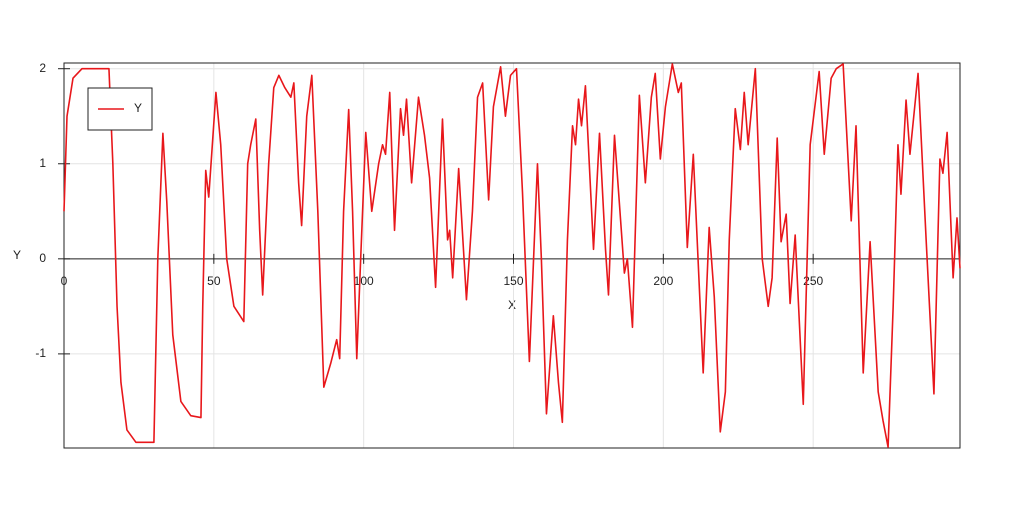 The height and width of the screenshot is (512, 1024). I want to click on y-tick-label: 0, so click(42, 258).